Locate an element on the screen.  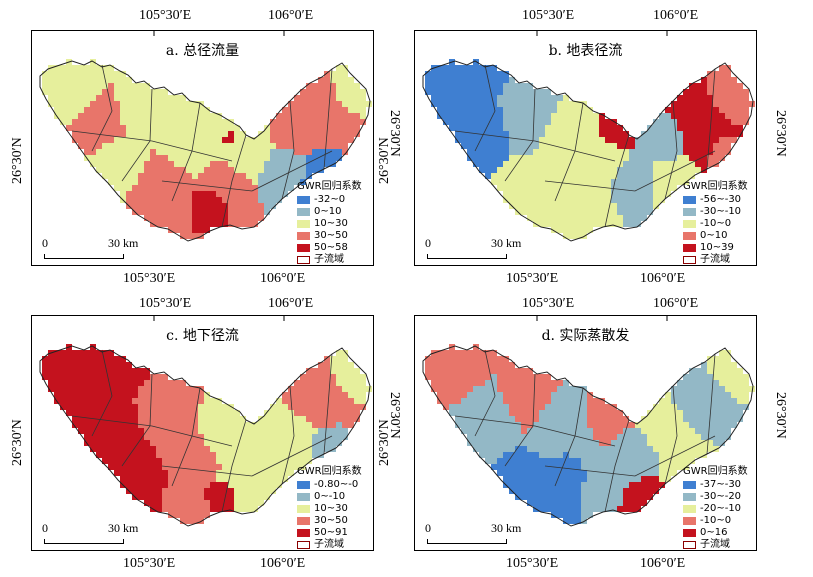
legend-swatch is located at coordinates (303, 533).